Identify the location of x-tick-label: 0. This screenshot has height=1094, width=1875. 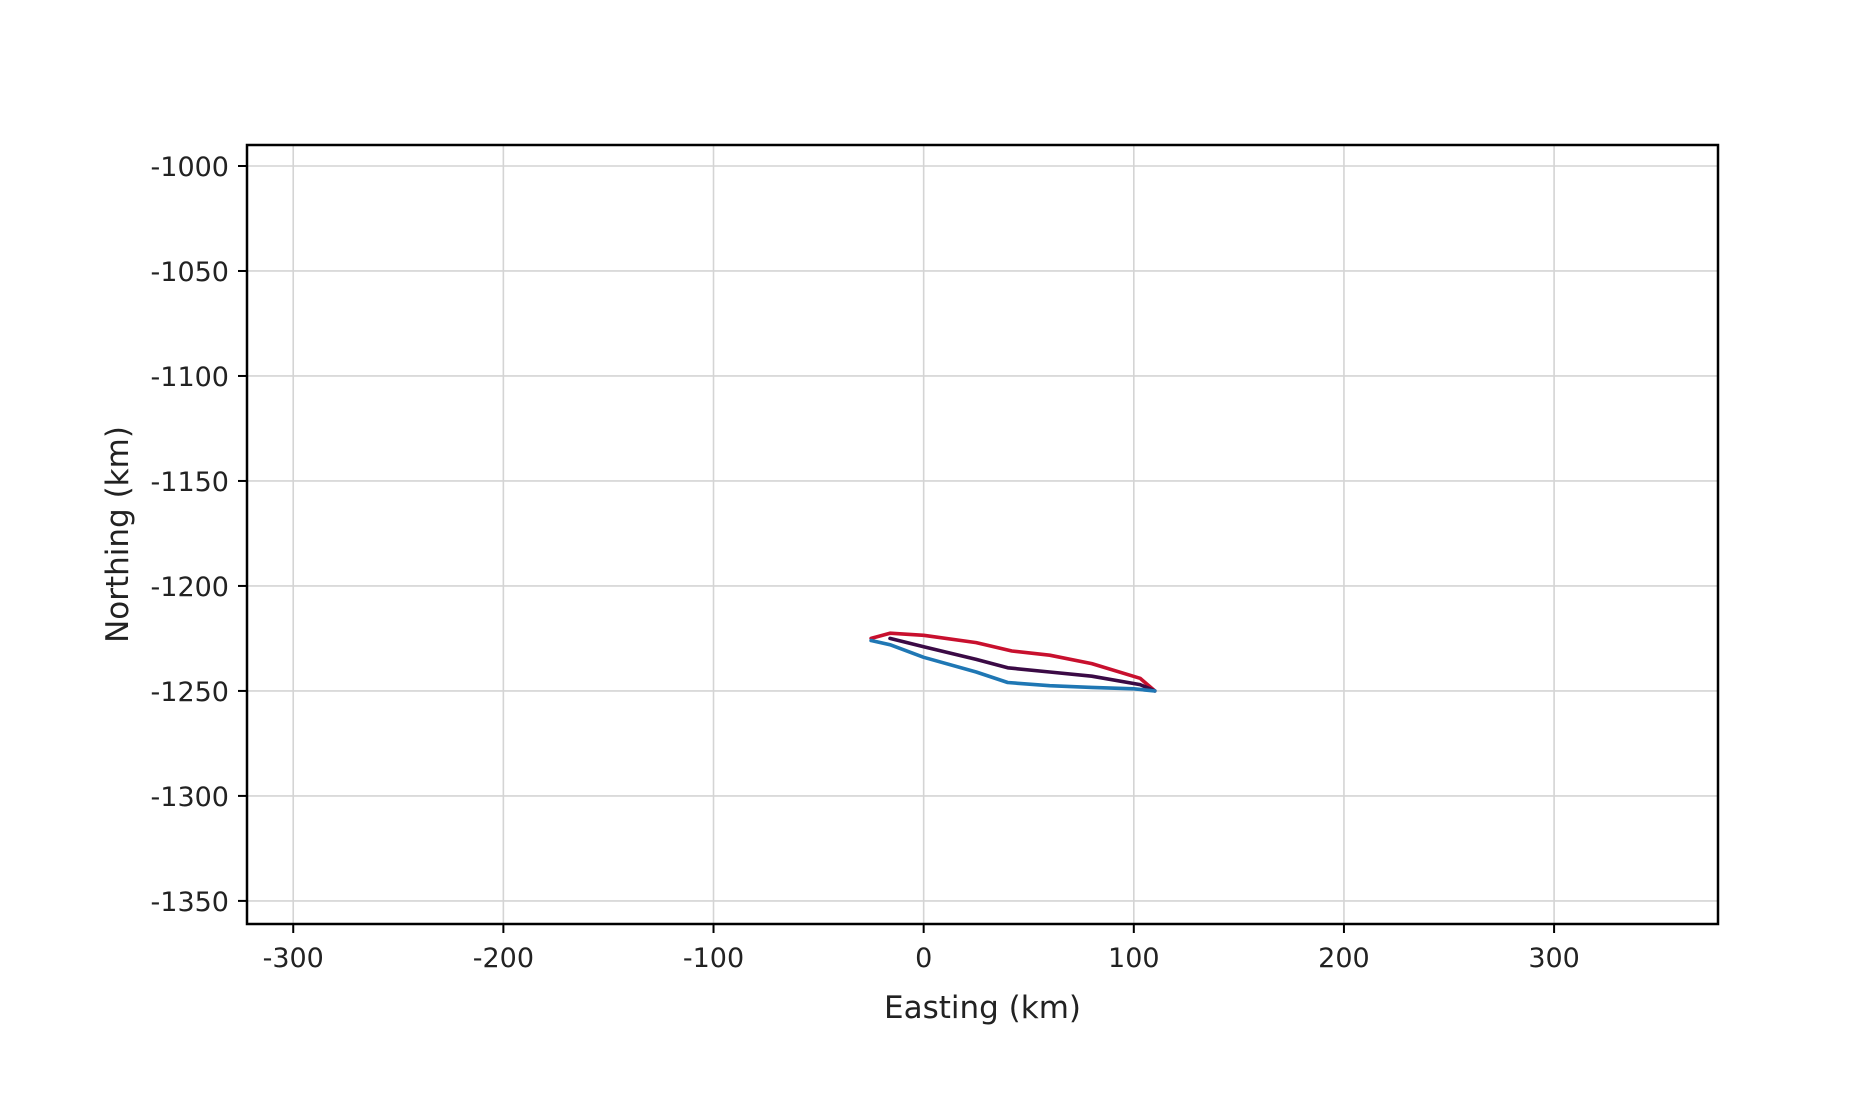
(923, 958).